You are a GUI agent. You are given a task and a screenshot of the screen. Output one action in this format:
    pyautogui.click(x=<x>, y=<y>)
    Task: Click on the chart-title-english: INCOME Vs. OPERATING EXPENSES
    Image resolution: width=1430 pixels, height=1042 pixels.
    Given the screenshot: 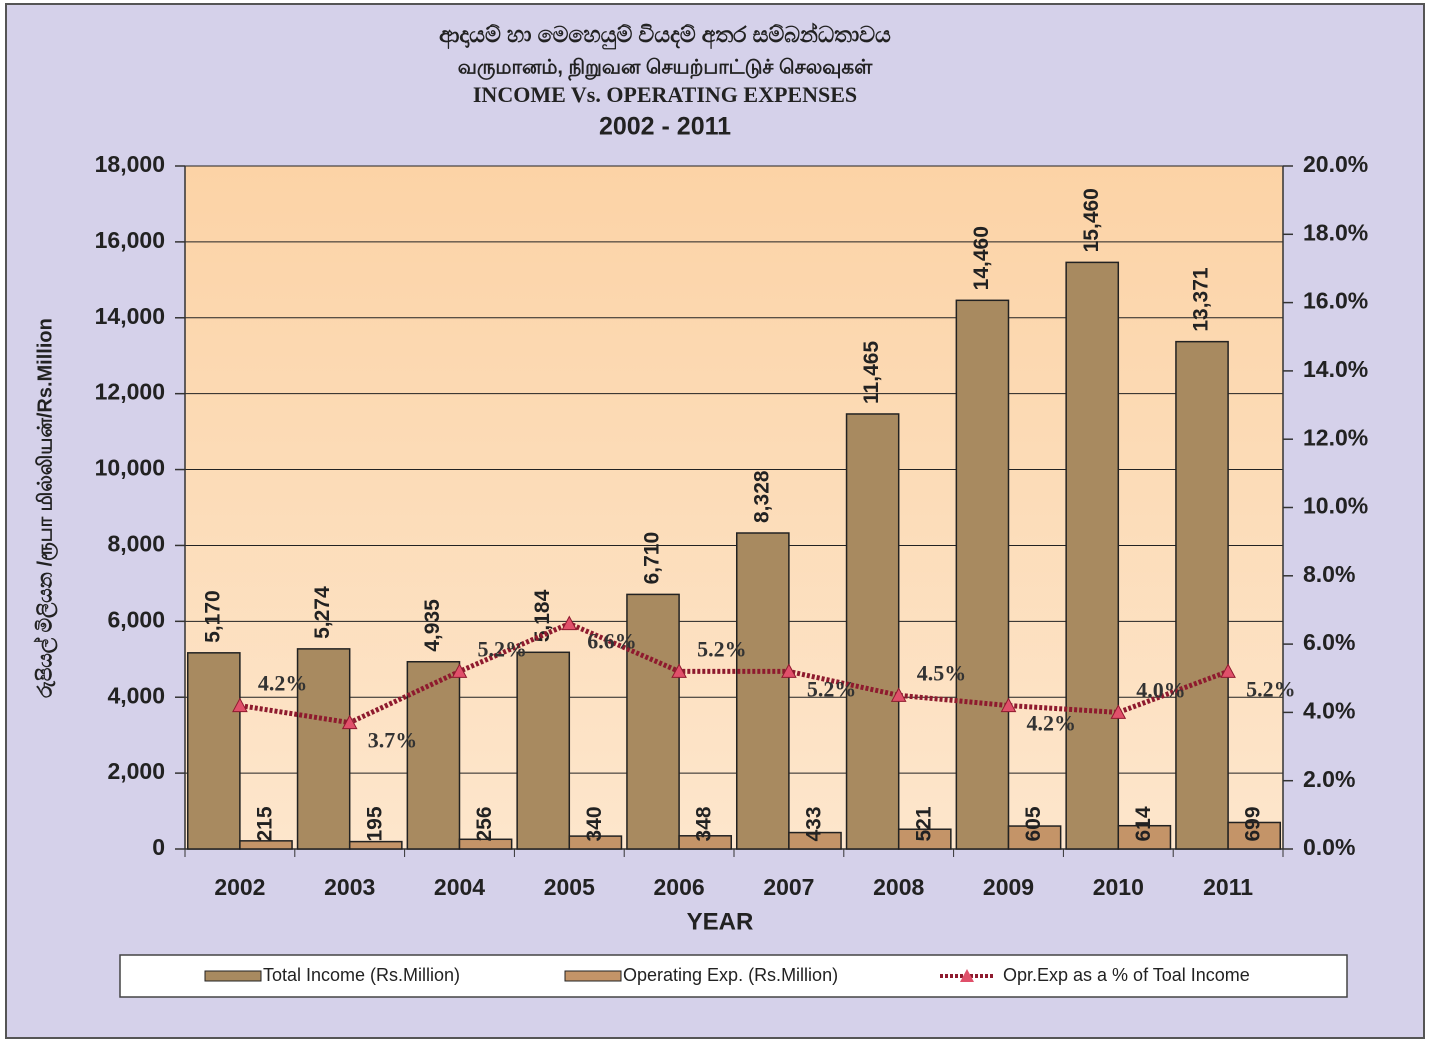 What is the action you would take?
    pyautogui.click(x=665, y=94)
    